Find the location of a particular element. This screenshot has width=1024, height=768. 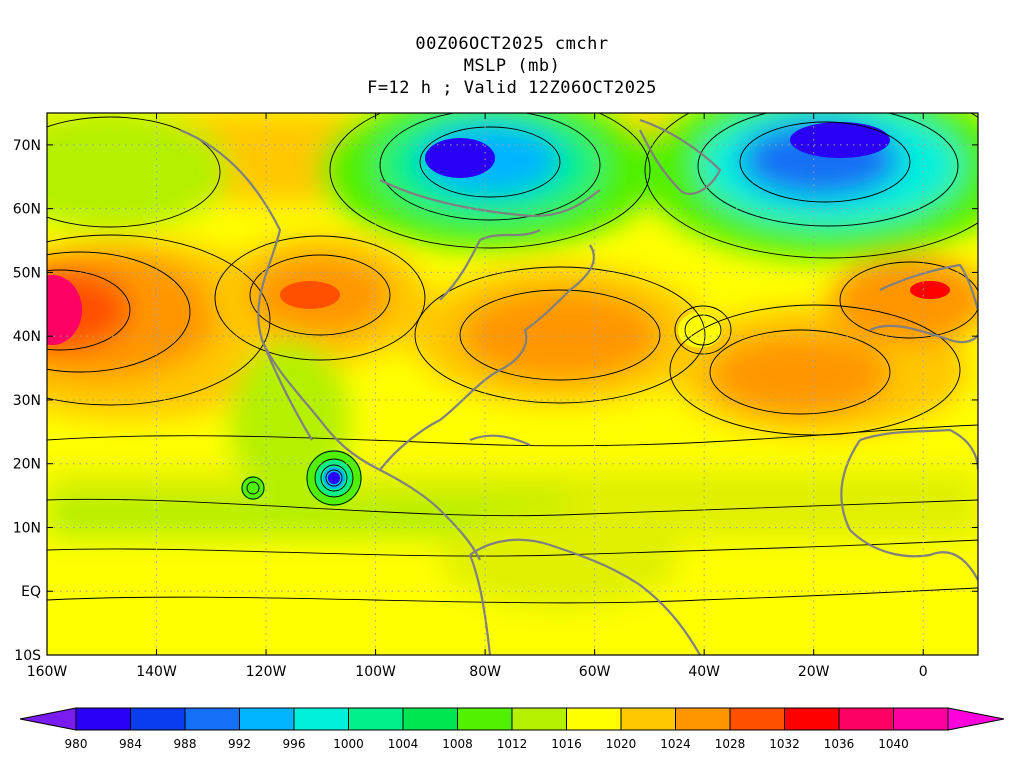

lon-tick-label: 60W is located at coordinates (595, 672).